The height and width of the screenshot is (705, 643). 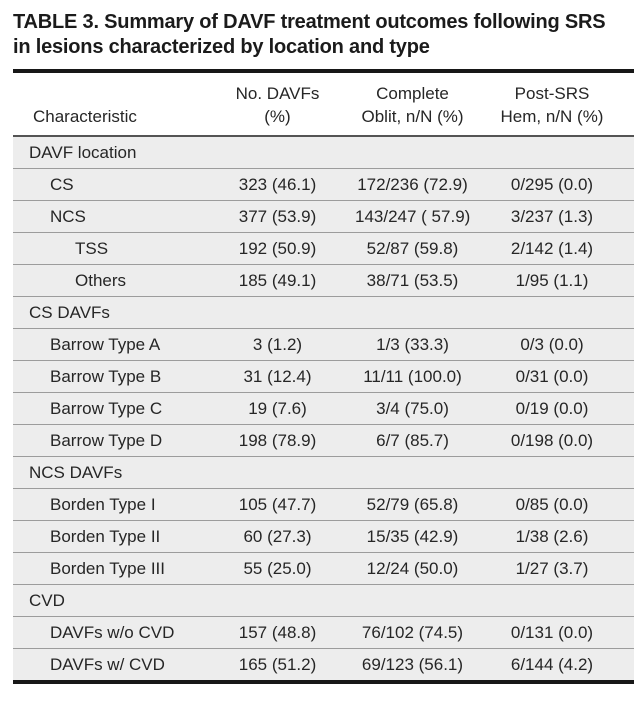 I want to click on row-label: CS, so click(x=62, y=184).